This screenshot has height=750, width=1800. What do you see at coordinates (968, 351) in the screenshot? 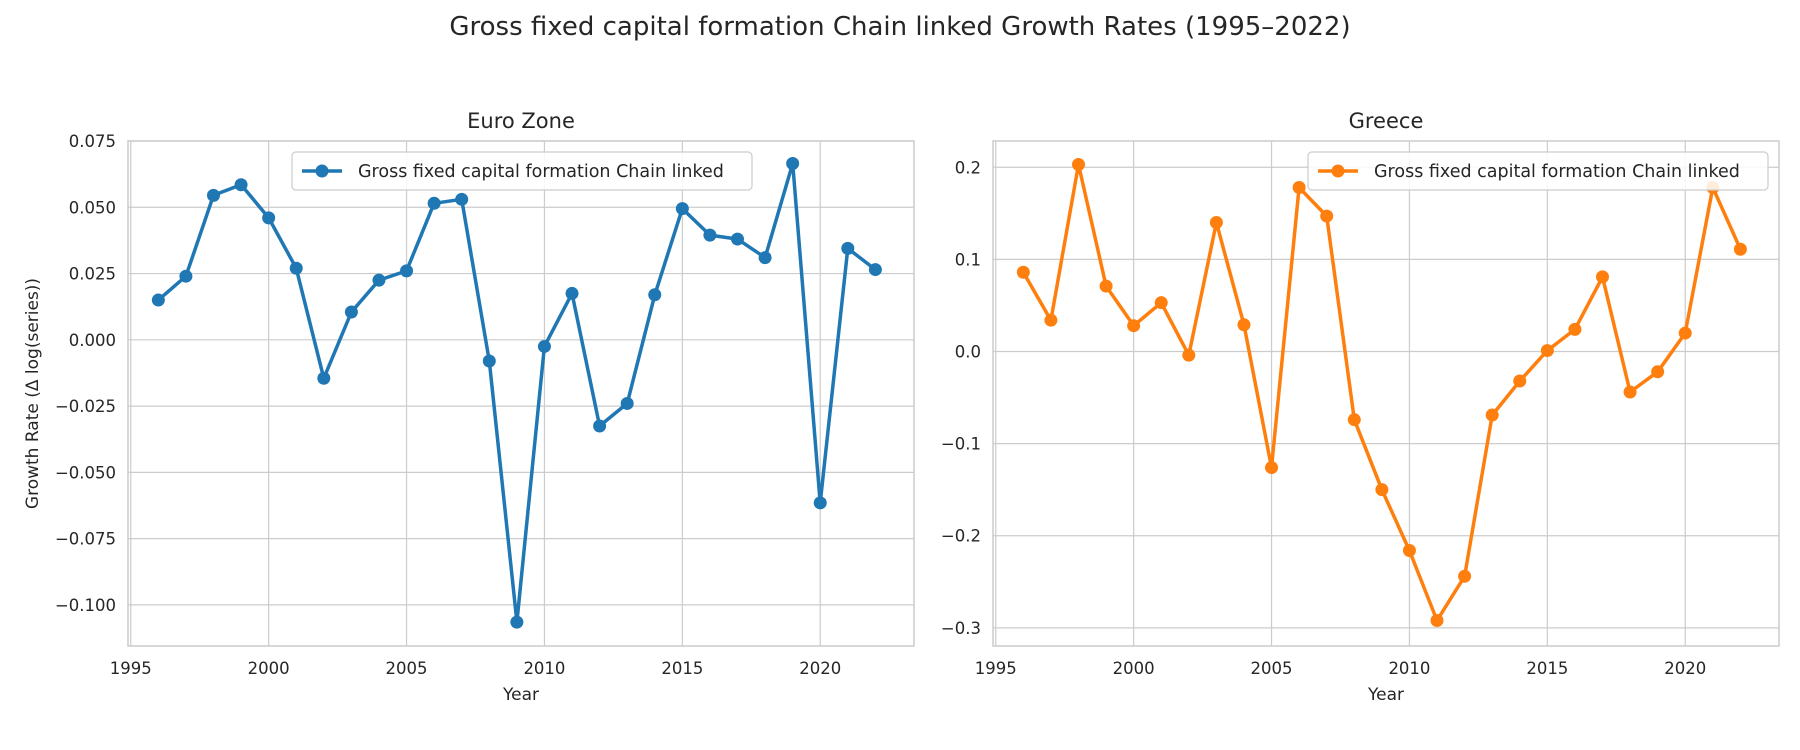
I see `y-tick-label: 0.0` at bounding box center [968, 351].